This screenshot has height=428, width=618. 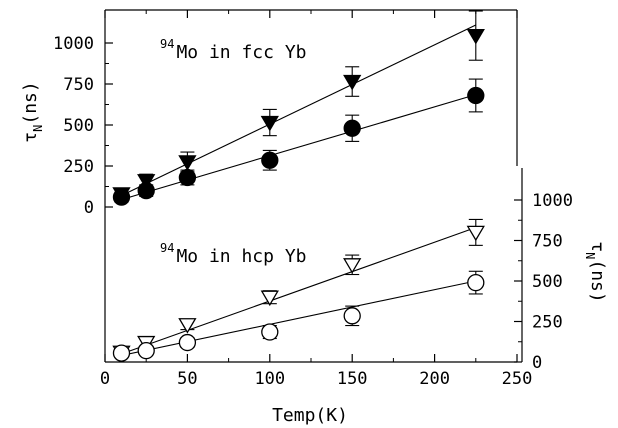 What do you see at coordinates (241, 256) in the screenshot?
I see `annotation-hcp-text: Mo in hcp Yb` at bounding box center [241, 256].